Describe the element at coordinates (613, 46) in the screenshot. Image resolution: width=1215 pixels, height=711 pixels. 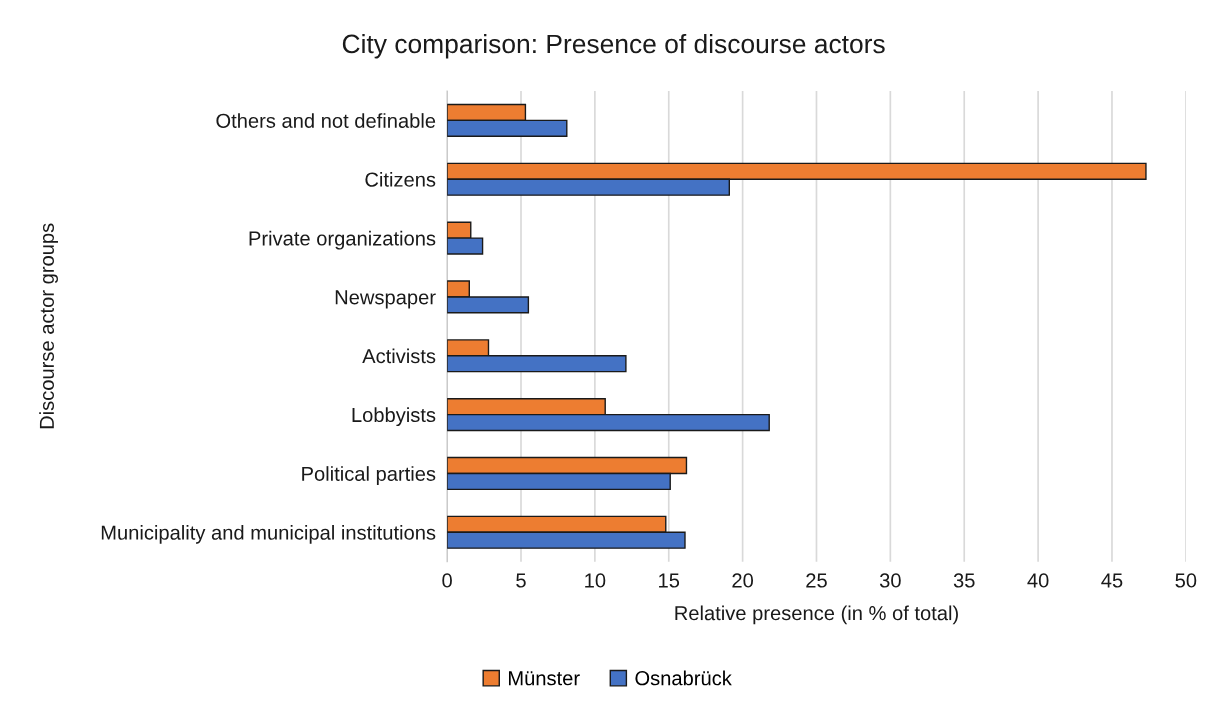
I see `chart-title: City comparison: Presence of discourse actors` at that location.